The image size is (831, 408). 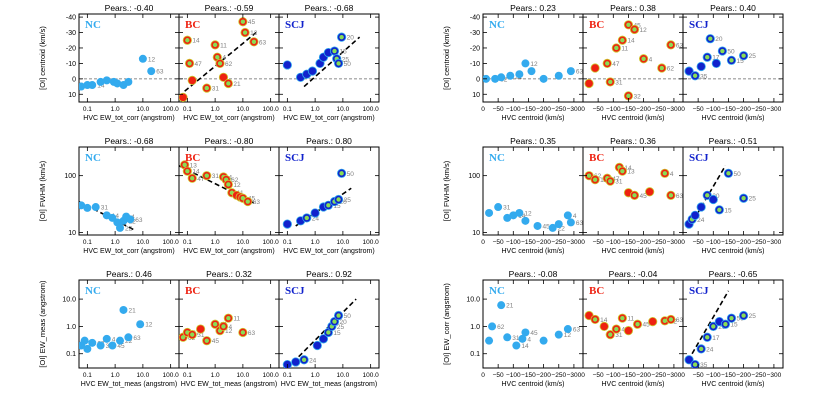 What do you see at coordinates (729, 324) in the screenshot?
I see `data-point: 15` at bounding box center [729, 324].